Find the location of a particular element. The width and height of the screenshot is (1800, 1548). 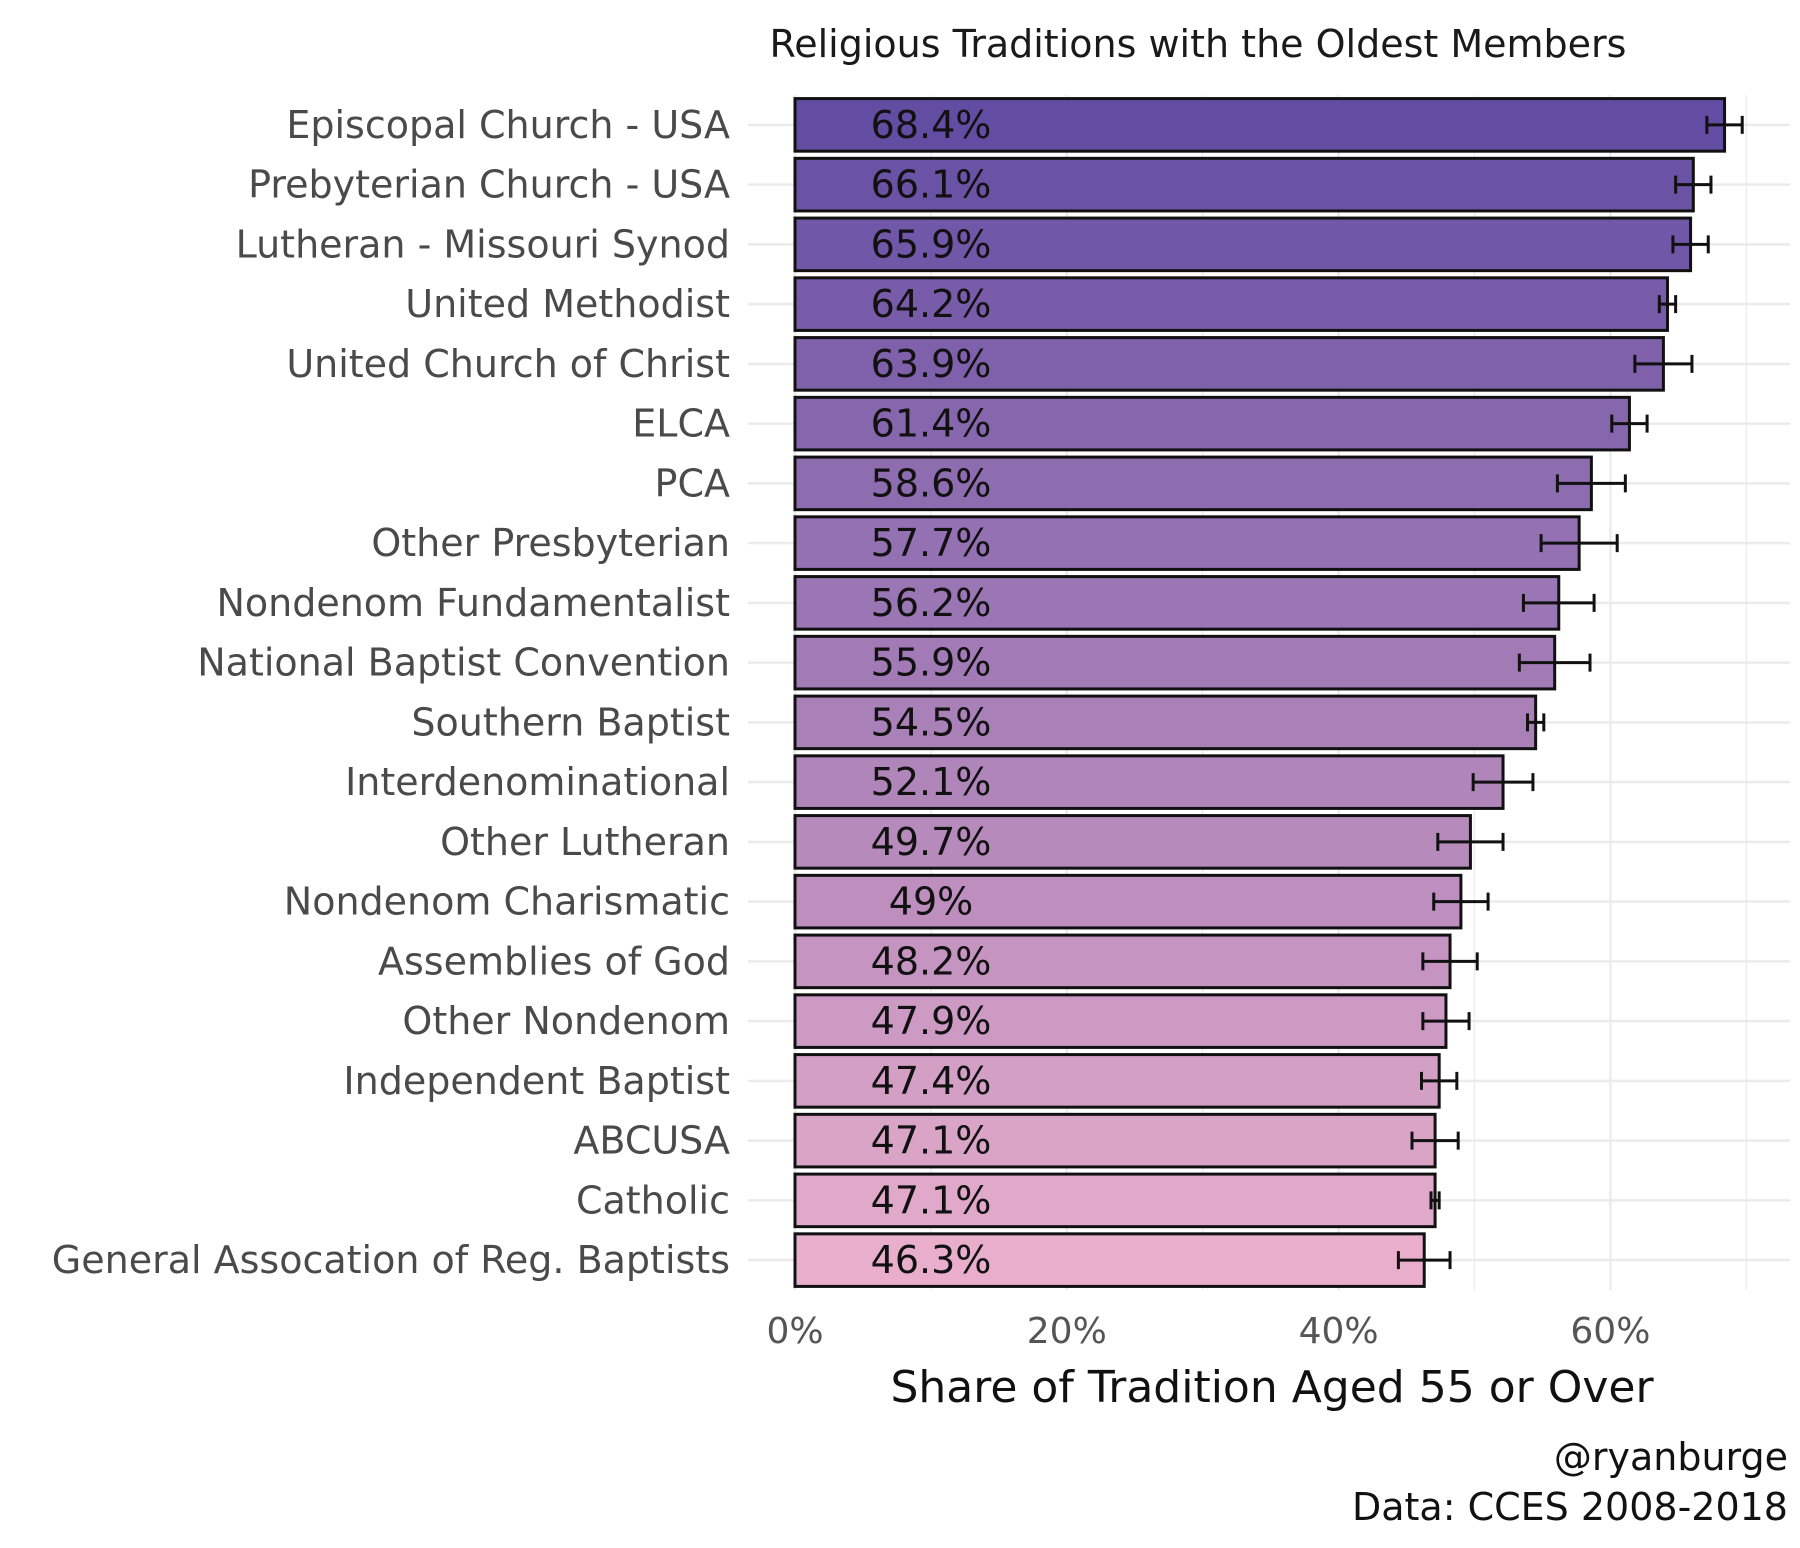

data-label: 46.3% is located at coordinates (931, 1260).